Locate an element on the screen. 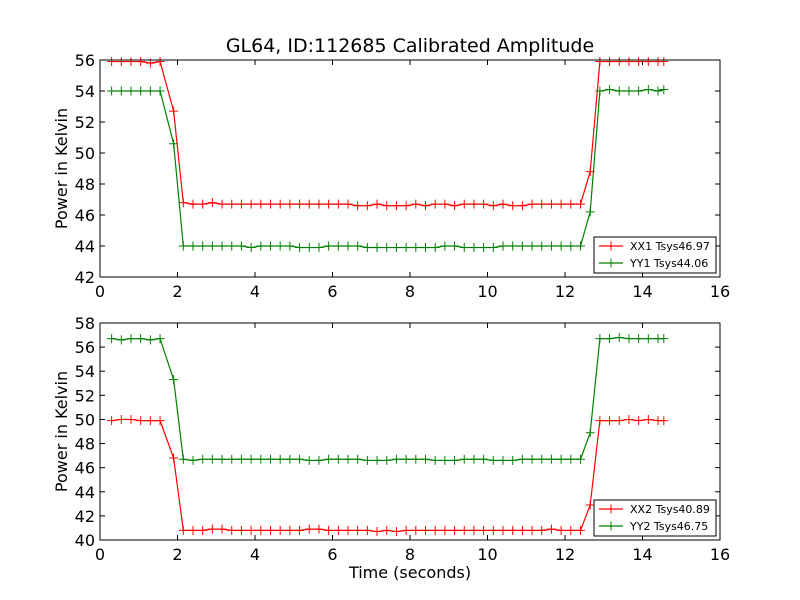 The height and width of the screenshot is (600, 800). top-y-tick-label: 54 is located at coordinates (85, 91).